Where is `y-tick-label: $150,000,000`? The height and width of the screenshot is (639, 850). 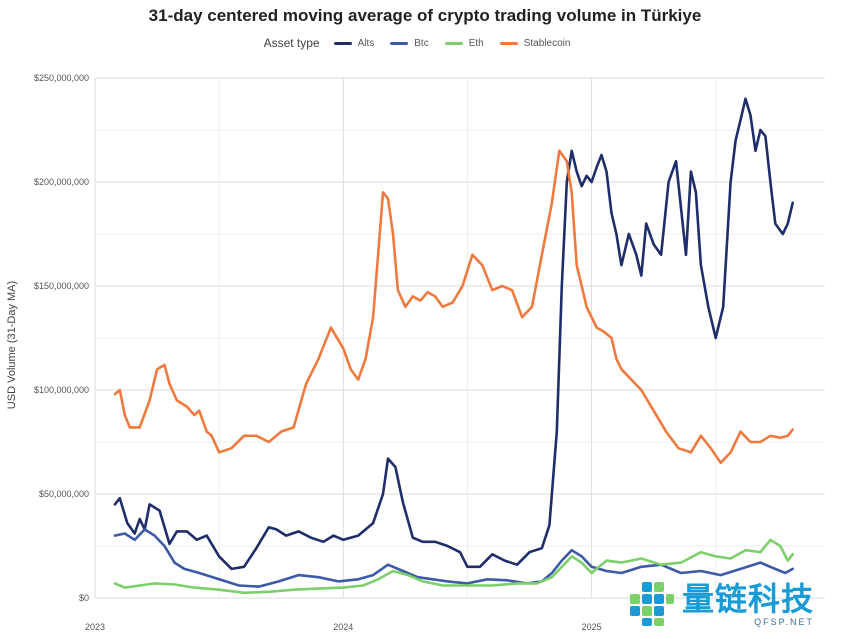 y-tick-label: $150,000,000 is located at coordinates (61, 286).